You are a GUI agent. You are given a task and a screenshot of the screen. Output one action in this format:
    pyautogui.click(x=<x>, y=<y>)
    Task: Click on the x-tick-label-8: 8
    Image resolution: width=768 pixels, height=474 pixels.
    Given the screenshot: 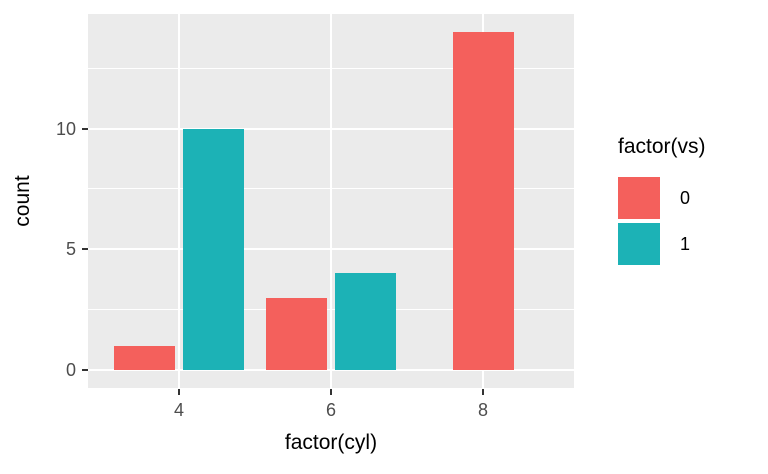 What is the action you would take?
    pyautogui.click(x=482, y=410)
    